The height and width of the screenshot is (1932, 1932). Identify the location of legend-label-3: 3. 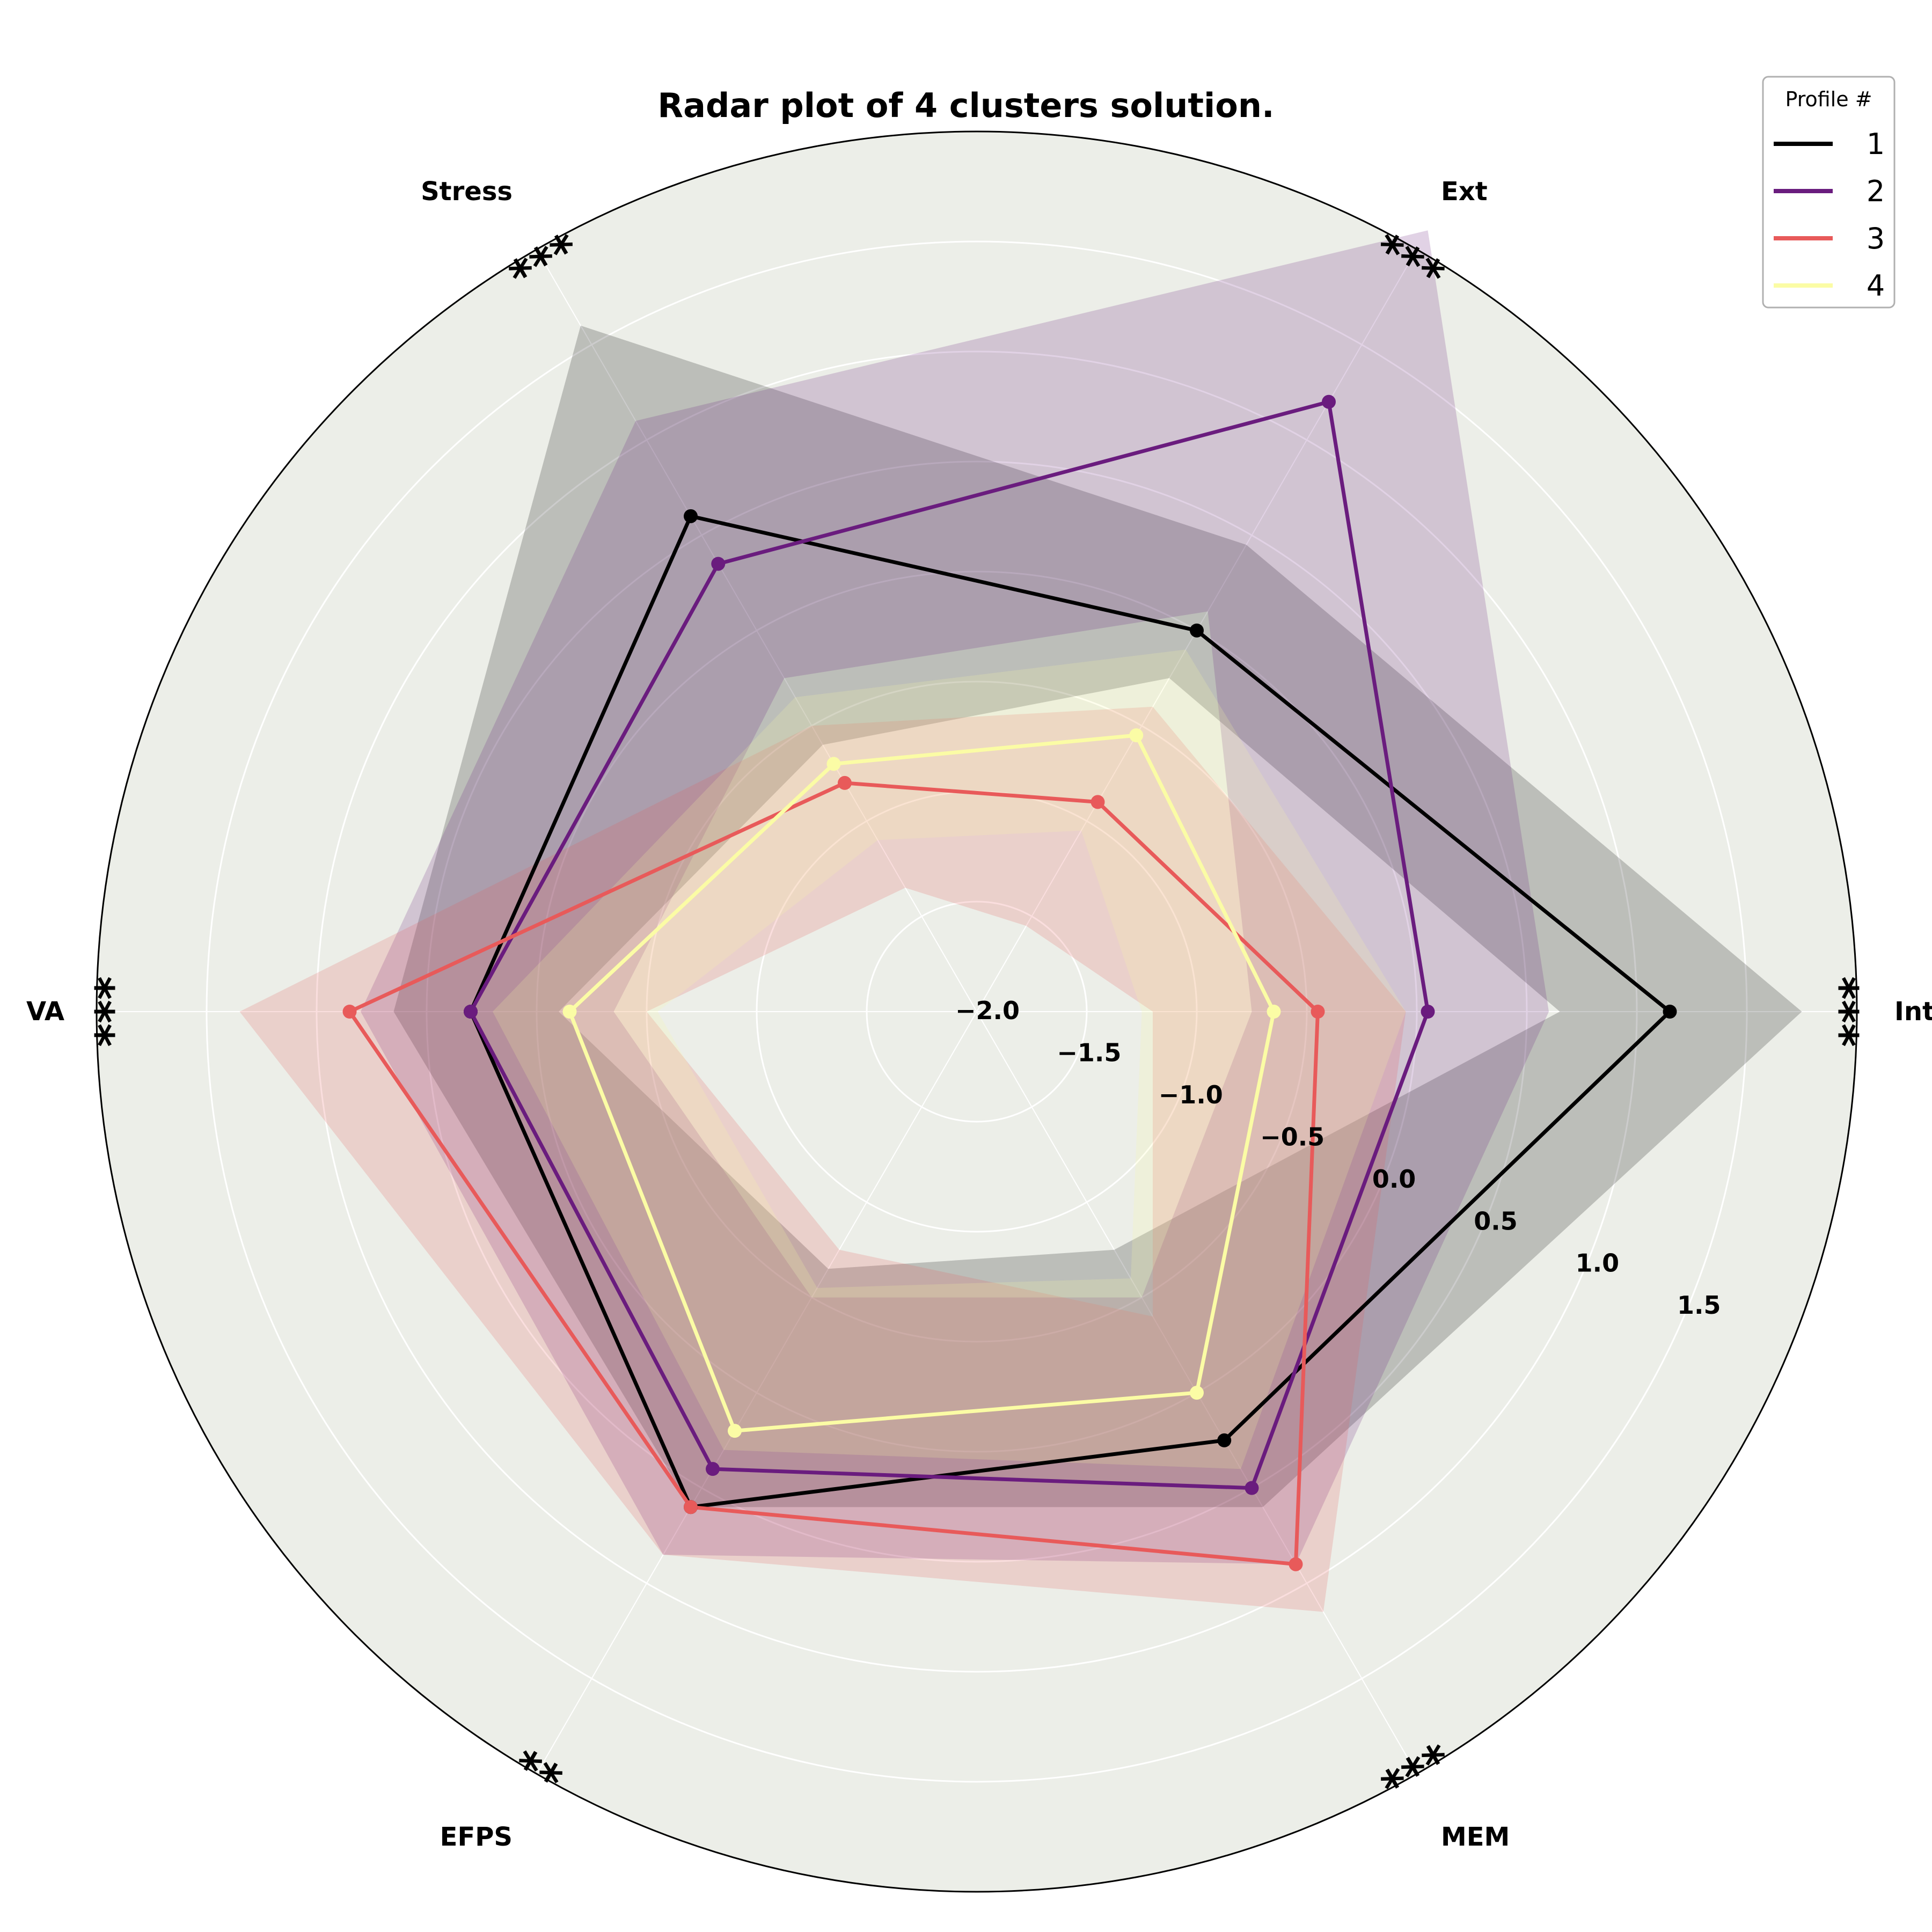
(1876, 238).